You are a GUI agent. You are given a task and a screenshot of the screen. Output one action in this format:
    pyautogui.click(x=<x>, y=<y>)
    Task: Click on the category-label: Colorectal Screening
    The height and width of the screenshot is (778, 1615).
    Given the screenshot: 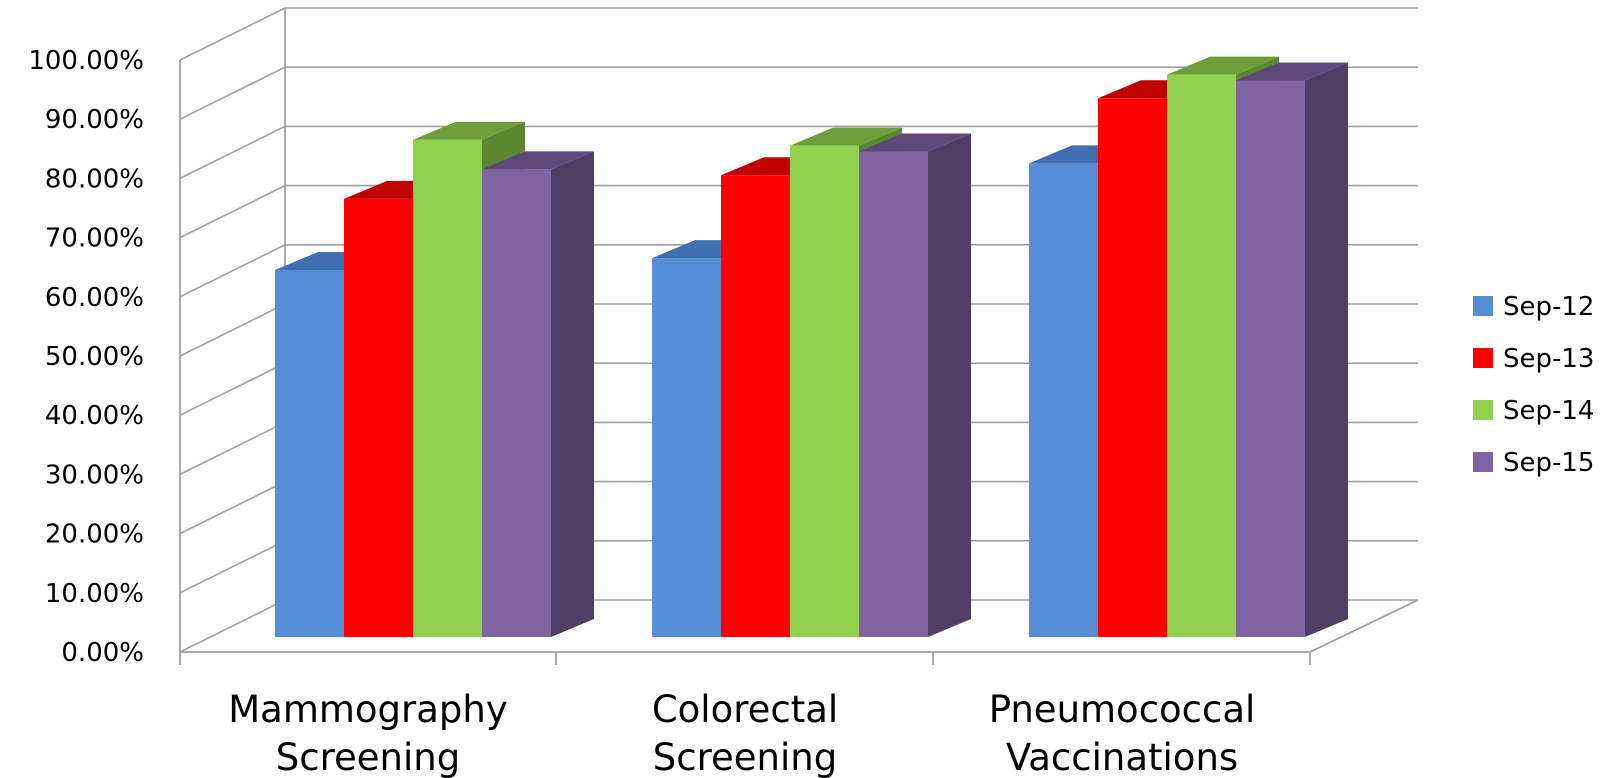 What is the action you would take?
    pyautogui.click(x=745, y=733)
    